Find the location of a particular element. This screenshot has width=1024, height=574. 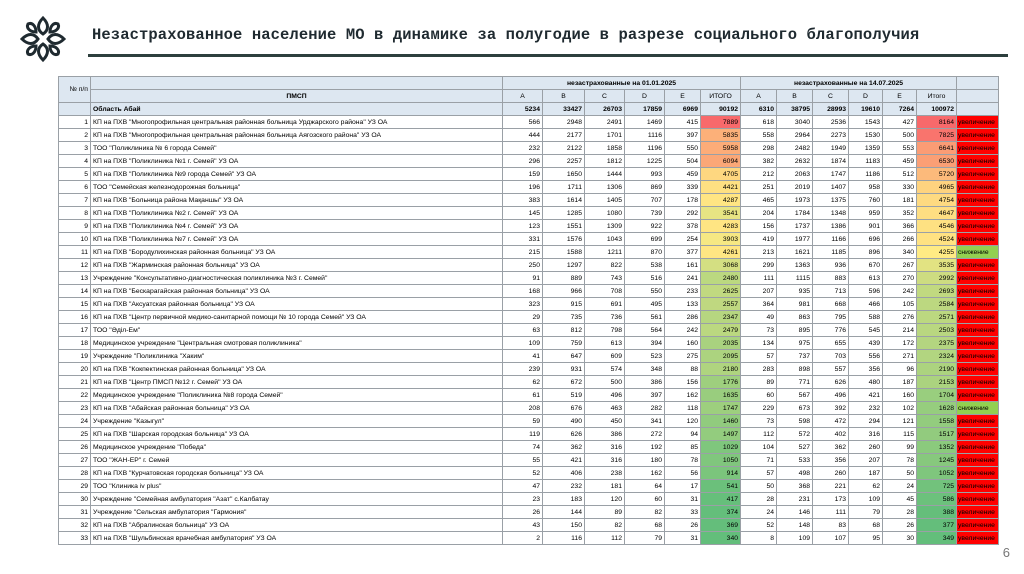

value-jul: 935 is located at coordinates (795, 291).